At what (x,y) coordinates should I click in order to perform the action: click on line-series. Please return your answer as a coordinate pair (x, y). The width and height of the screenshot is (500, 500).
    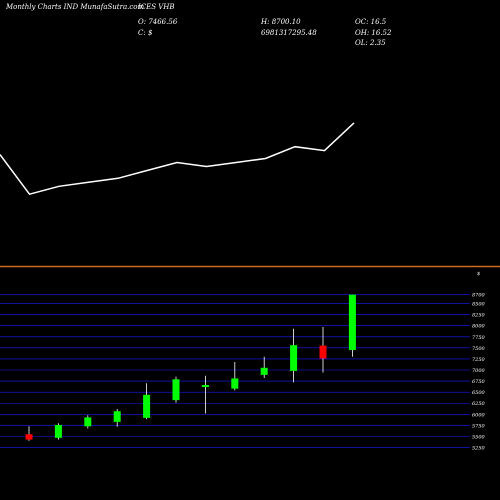
    Looking at the image, I should click on (177, 159).